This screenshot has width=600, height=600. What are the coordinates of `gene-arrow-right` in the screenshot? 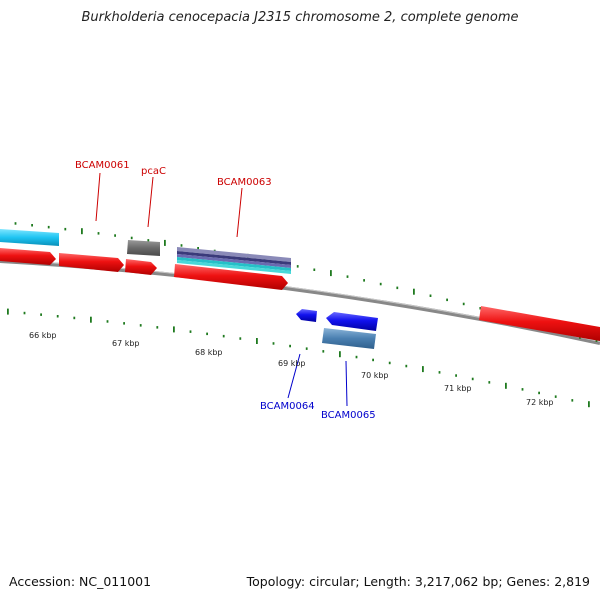 It's located at (539, 323).